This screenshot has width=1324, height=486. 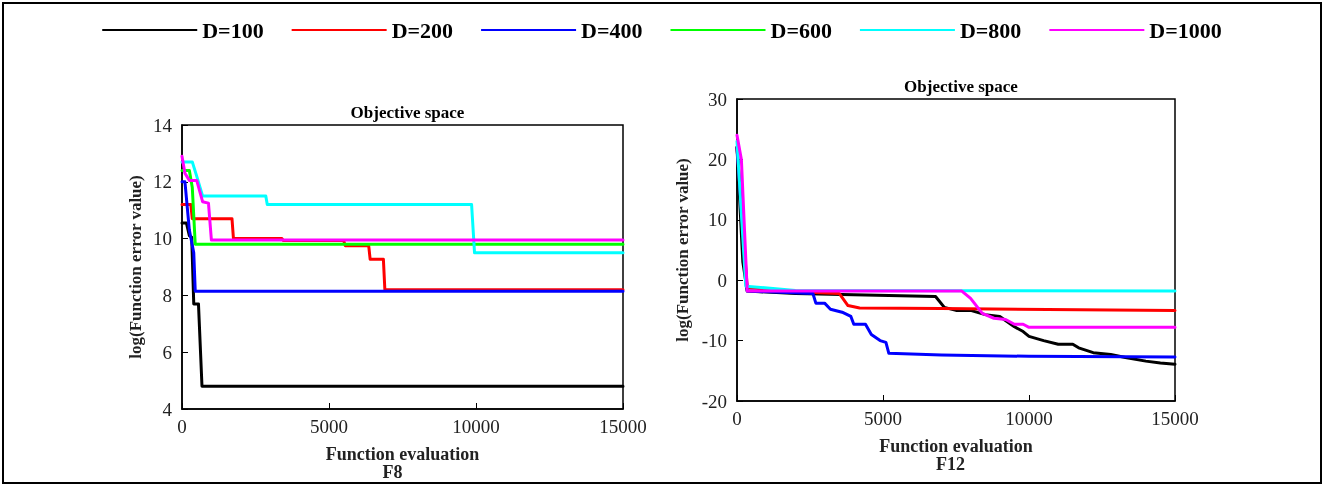 I want to click on y-tick-label: -20, so click(x=714, y=401).